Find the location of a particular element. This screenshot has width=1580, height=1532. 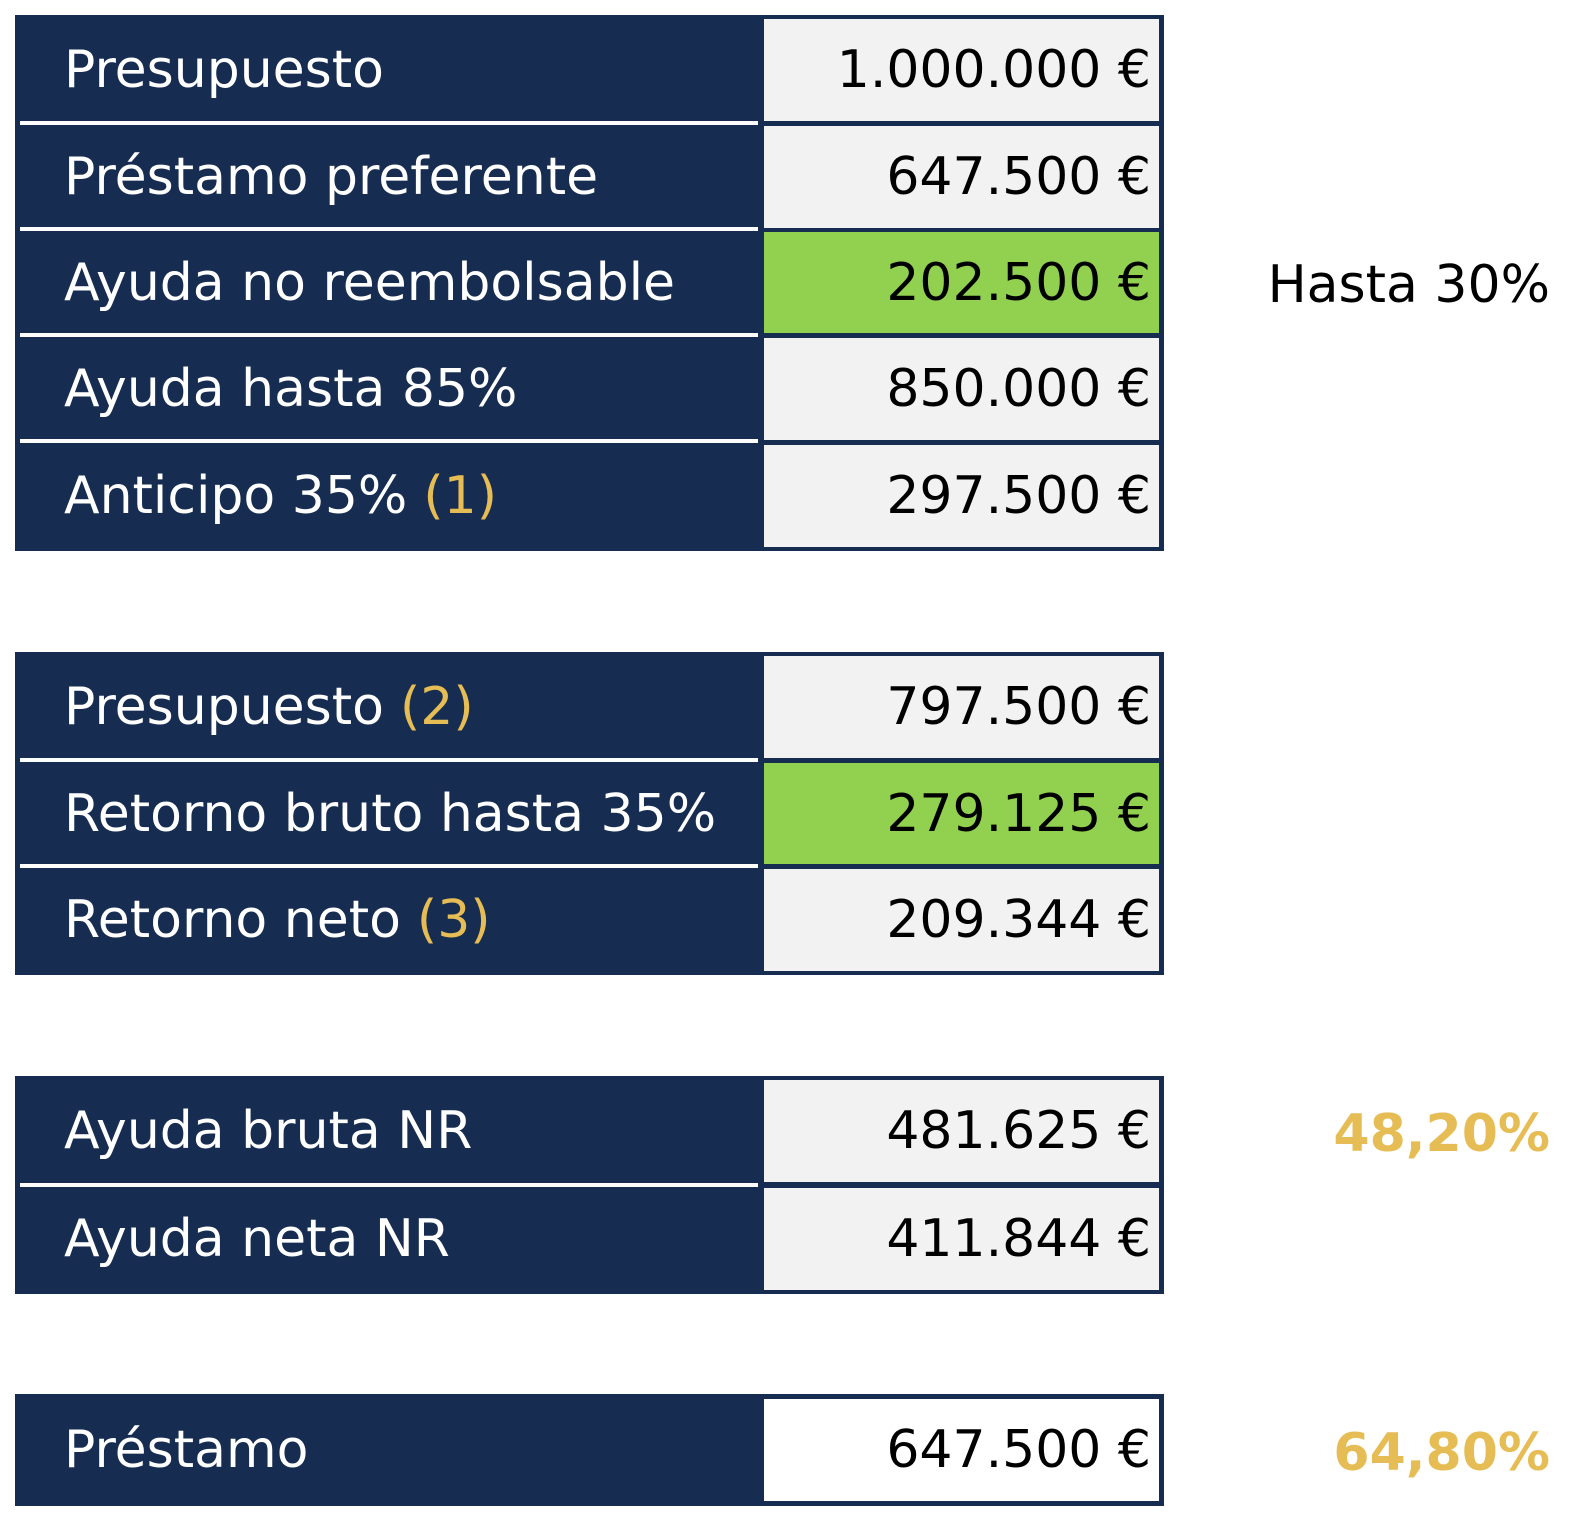

row-label: Presupuesto (2) is located at coordinates (386, 707).